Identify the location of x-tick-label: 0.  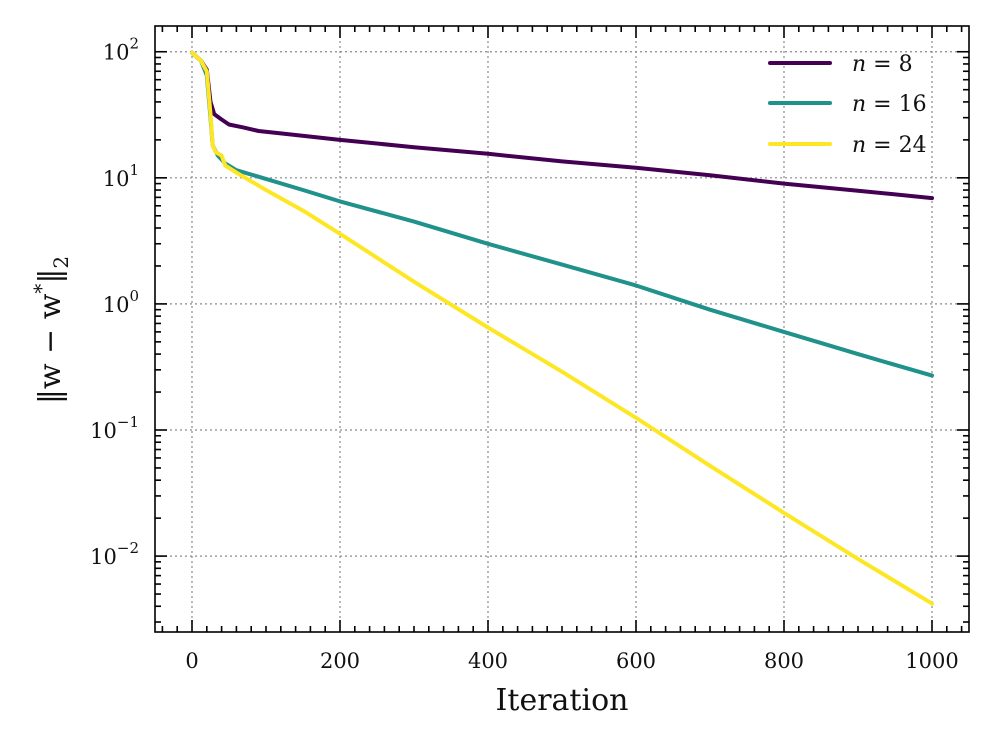
(191, 661).